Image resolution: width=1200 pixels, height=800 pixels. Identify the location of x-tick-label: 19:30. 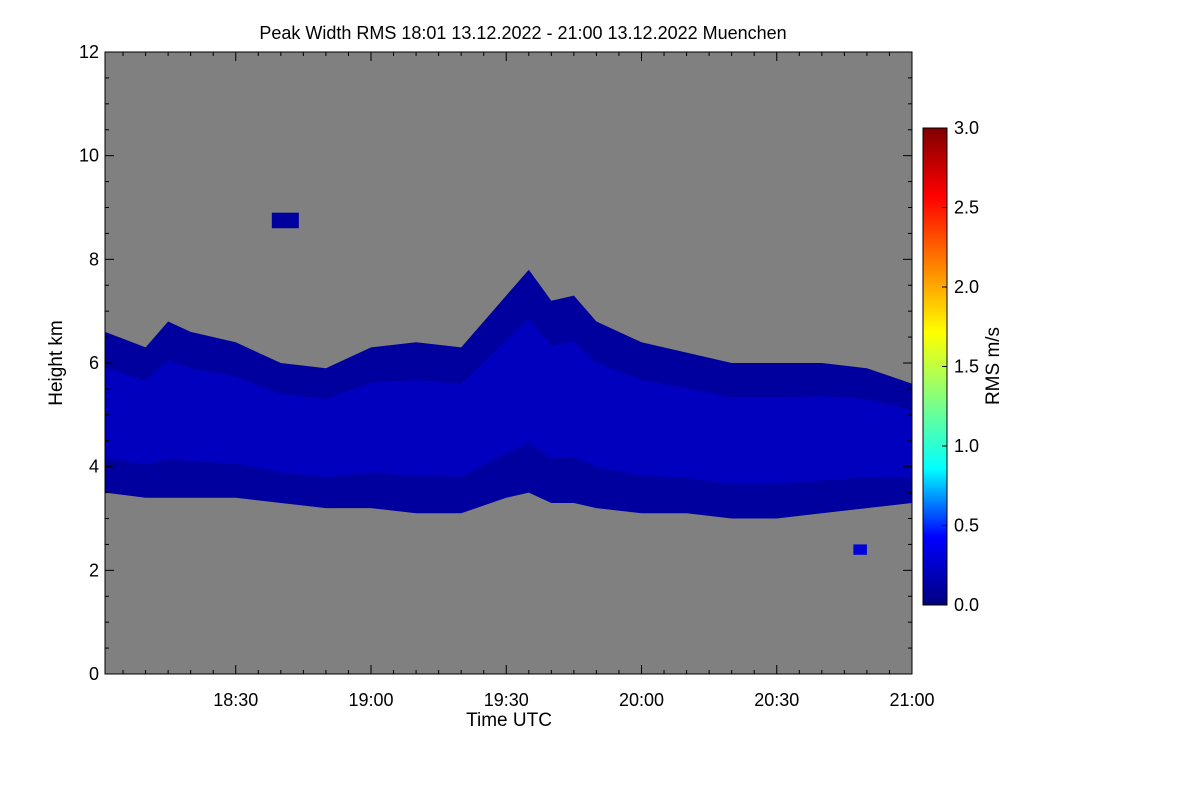
(506, 700).